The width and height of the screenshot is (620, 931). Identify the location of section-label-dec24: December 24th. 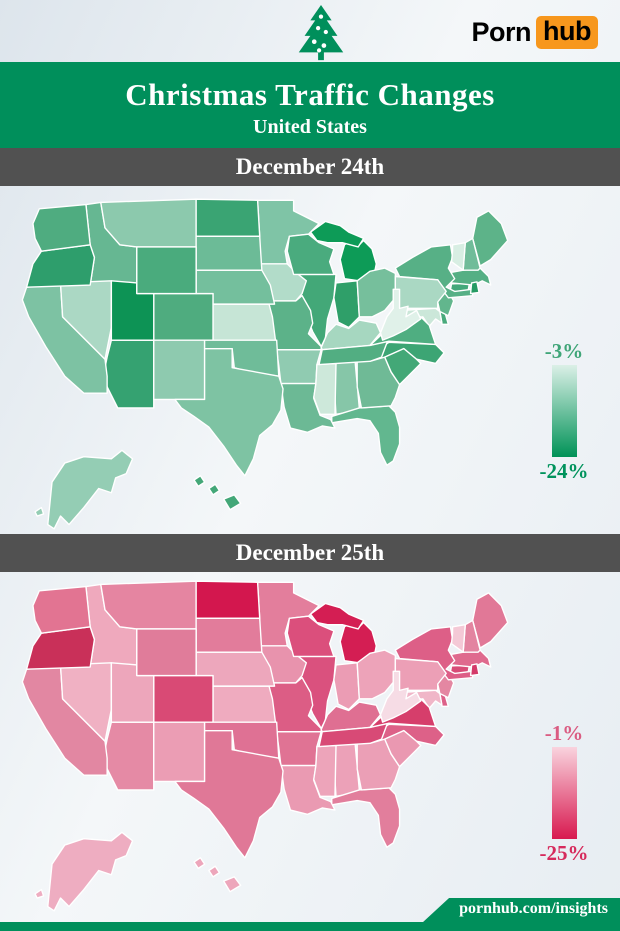
(310, 166).